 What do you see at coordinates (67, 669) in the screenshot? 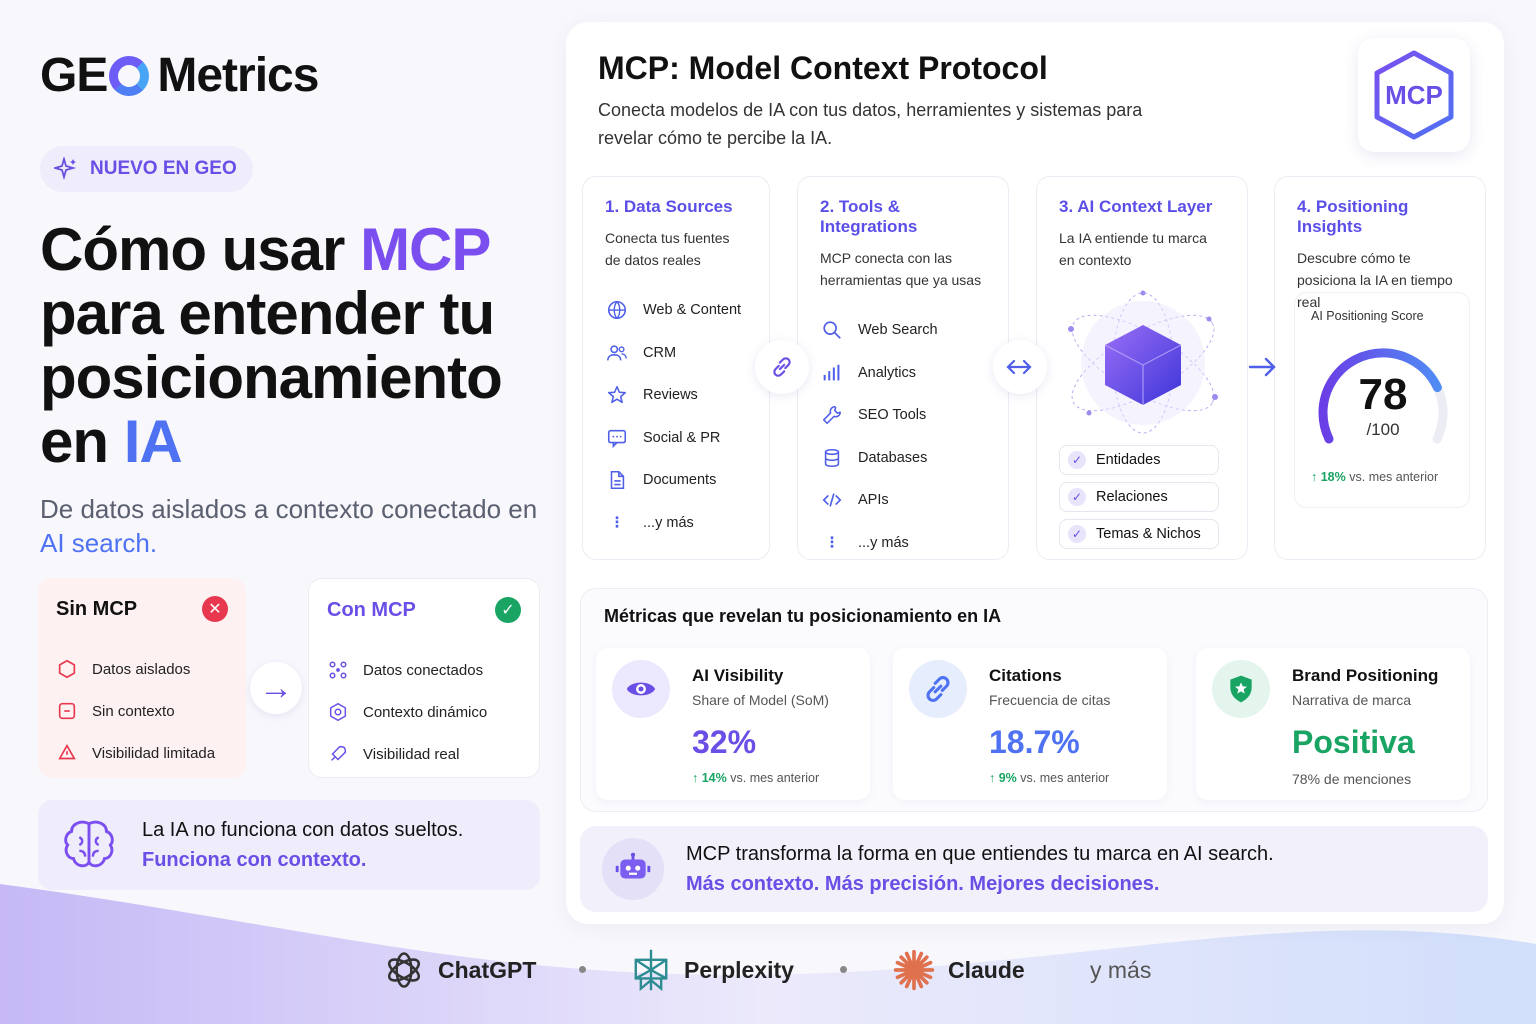
I see `hexagon-icon` at bounding box center [67, 669].